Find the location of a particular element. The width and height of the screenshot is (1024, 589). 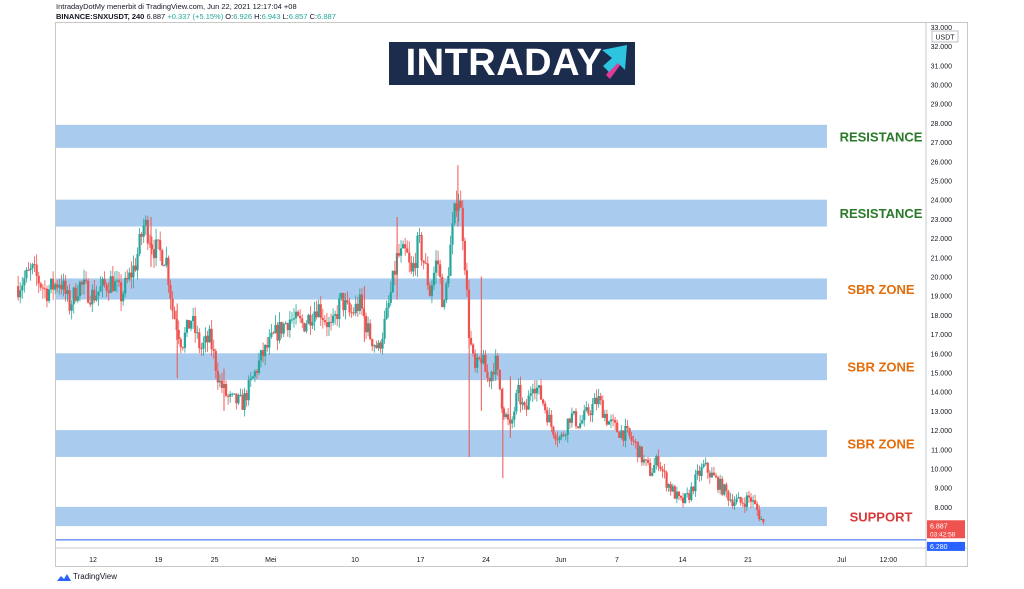

x-tick-label: 12:00 is located at coordinates (889, 560).